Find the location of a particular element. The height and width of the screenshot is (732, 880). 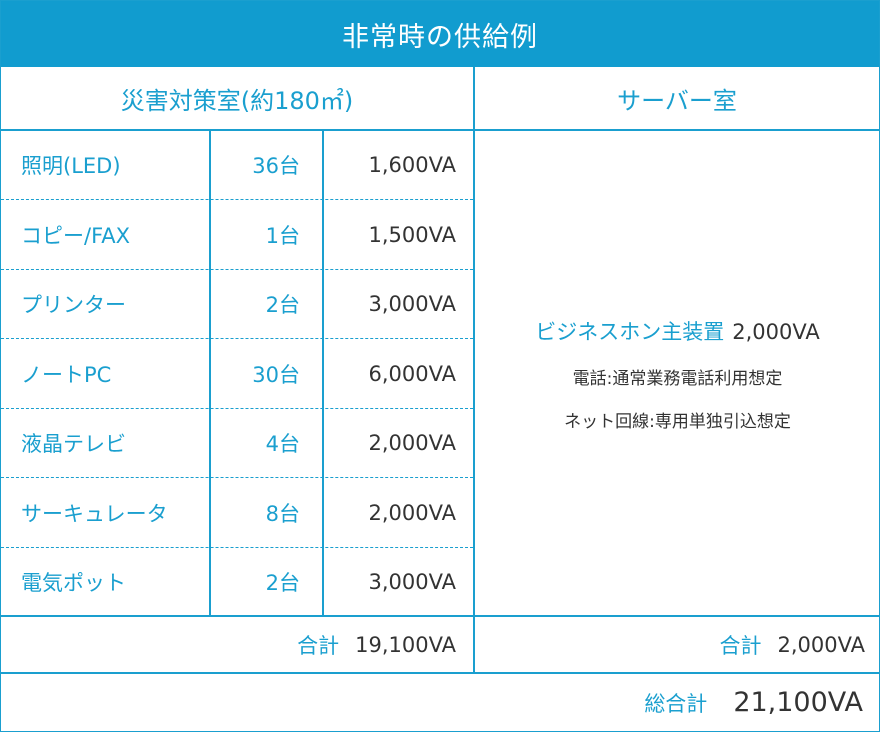

server-device-line: ビジネスホン主装置 2,000VA is located at coordinates (677, 331).